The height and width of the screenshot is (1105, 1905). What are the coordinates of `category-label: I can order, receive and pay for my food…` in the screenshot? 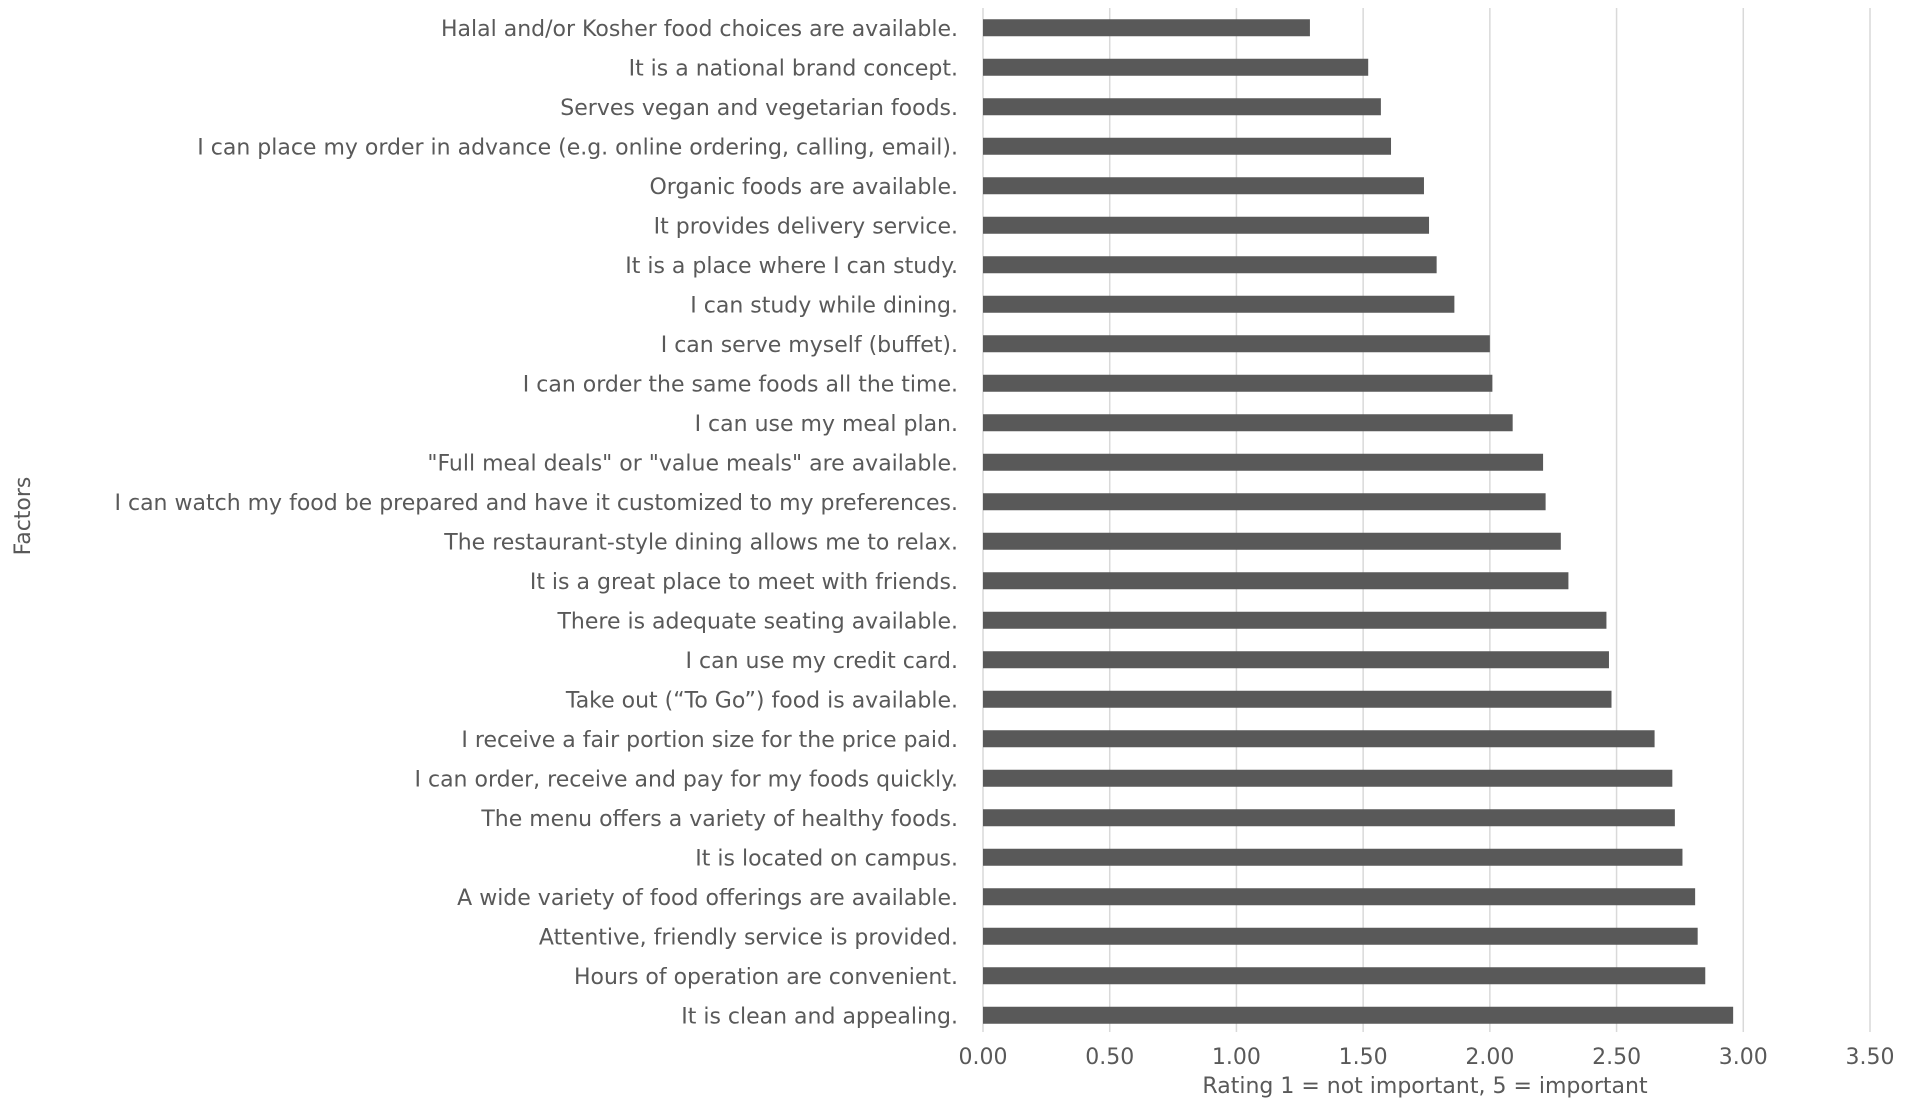 It's located at (687, 779).